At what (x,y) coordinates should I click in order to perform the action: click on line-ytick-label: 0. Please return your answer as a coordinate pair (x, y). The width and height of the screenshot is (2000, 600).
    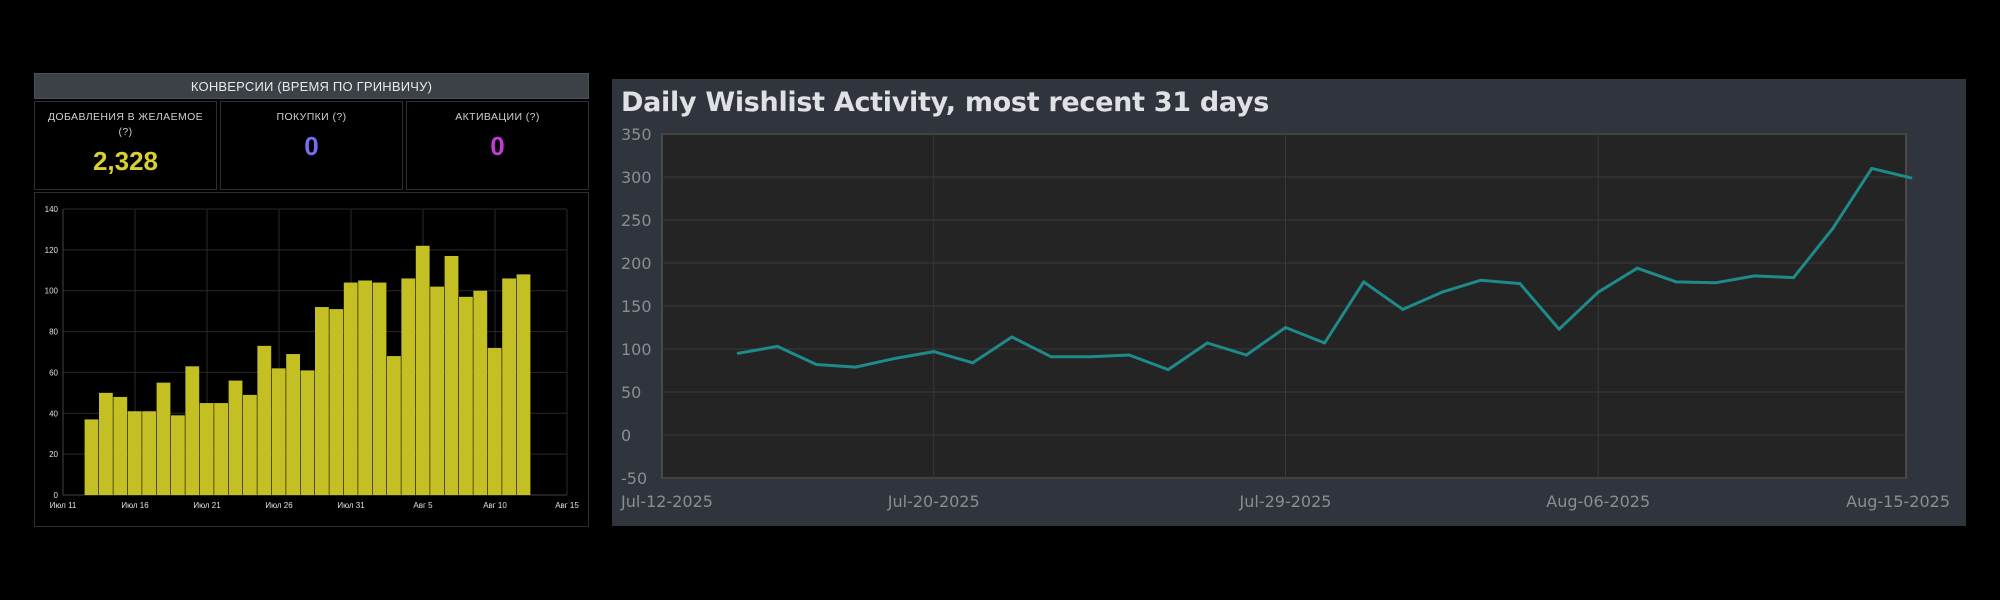
    Looking at the image, I should click on (626, 435).